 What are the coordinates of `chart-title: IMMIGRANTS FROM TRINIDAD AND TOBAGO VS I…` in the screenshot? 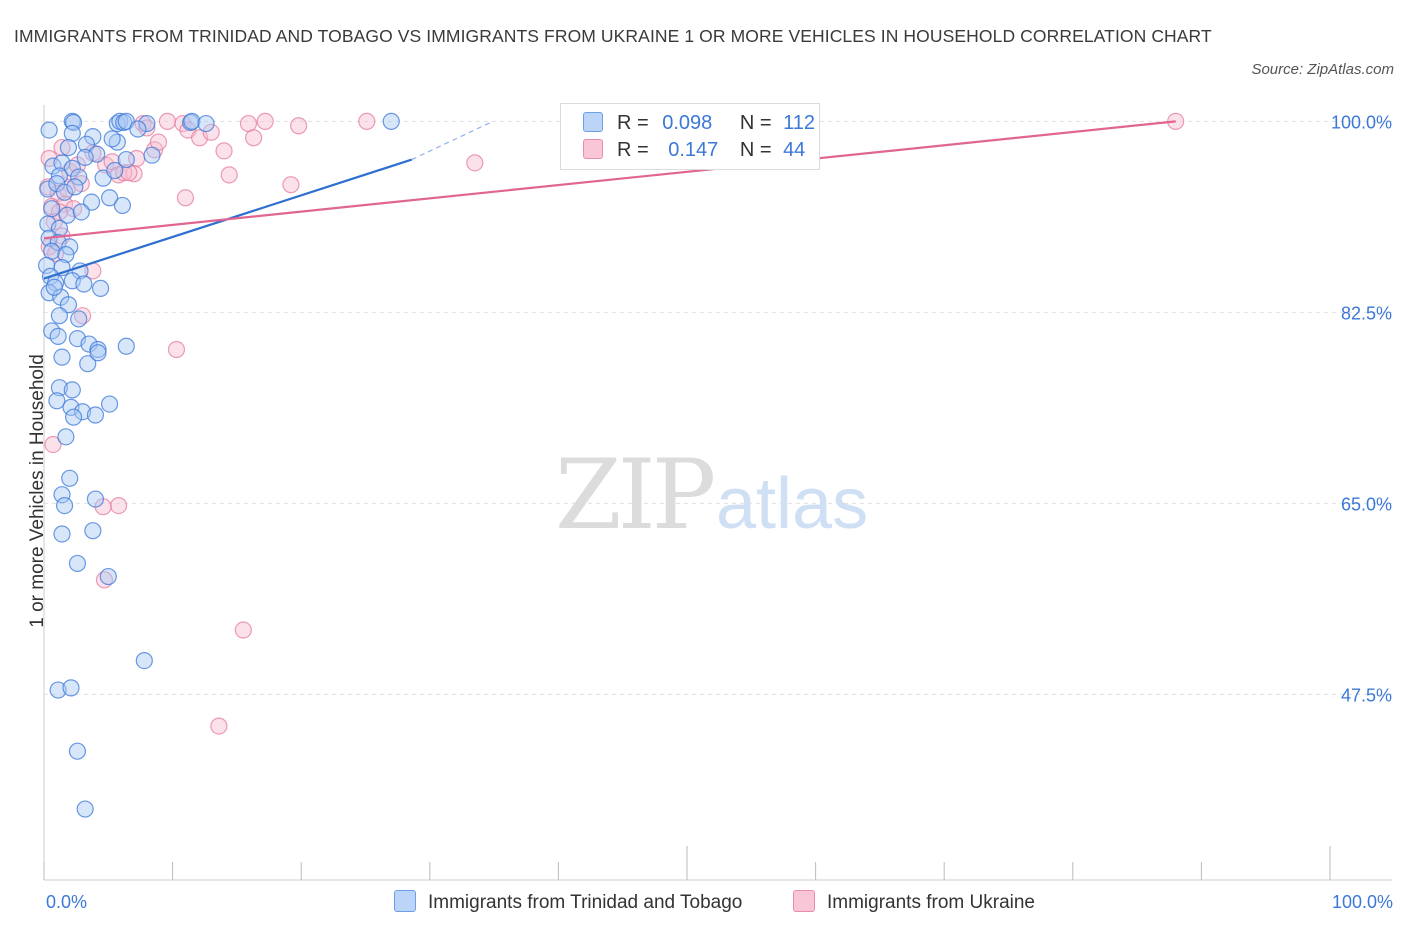 It's located at (613, 36).